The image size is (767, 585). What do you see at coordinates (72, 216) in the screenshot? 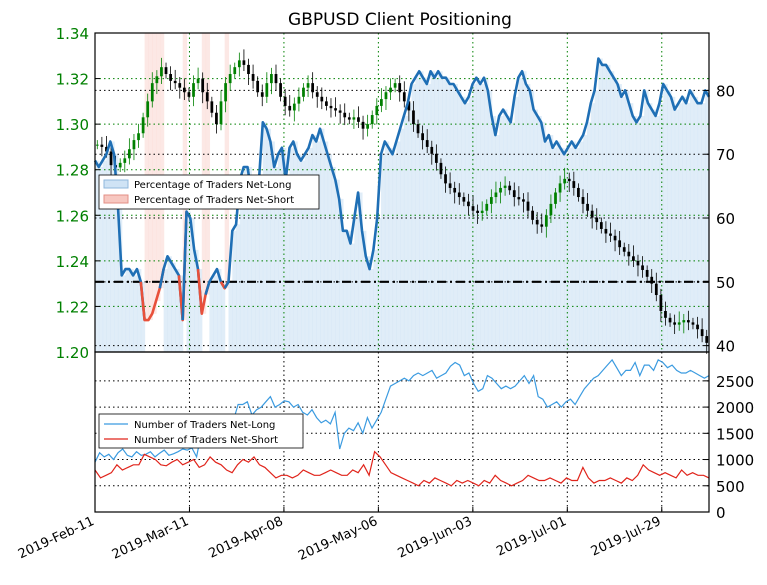
I see `price-tick-label: 1.26` at bounding box center [72, 216].